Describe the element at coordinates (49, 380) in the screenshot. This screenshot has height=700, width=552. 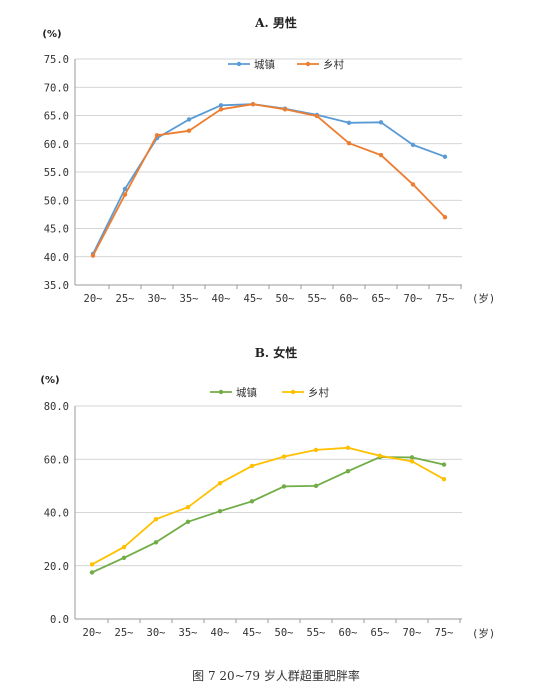
I see `y-unit-label-female: (%)` at that location.